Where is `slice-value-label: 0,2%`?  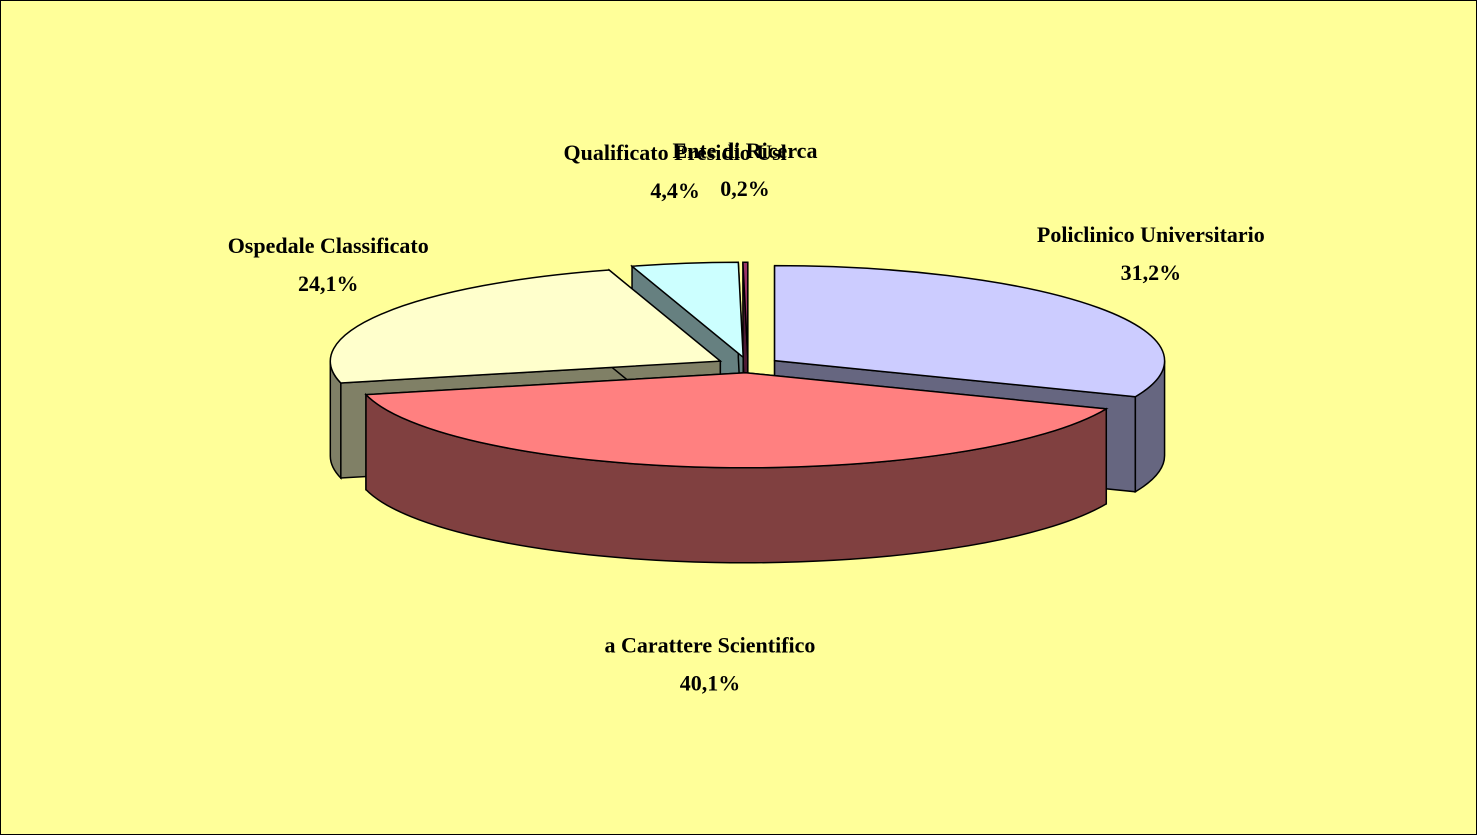 slice-value-label: 0,2% is located at coordinates (745, 188).